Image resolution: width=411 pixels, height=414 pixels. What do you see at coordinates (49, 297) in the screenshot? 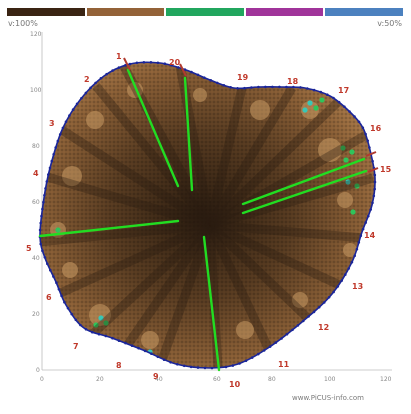
I see `sensor-label-6: 6` at bounding box center [49, 297].